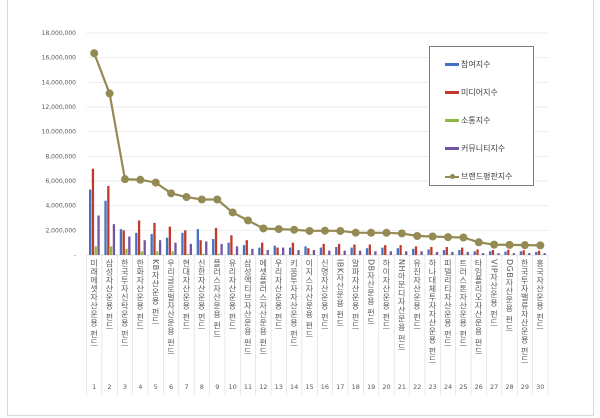  I want to click on category-number: 15, so click(309, 387).